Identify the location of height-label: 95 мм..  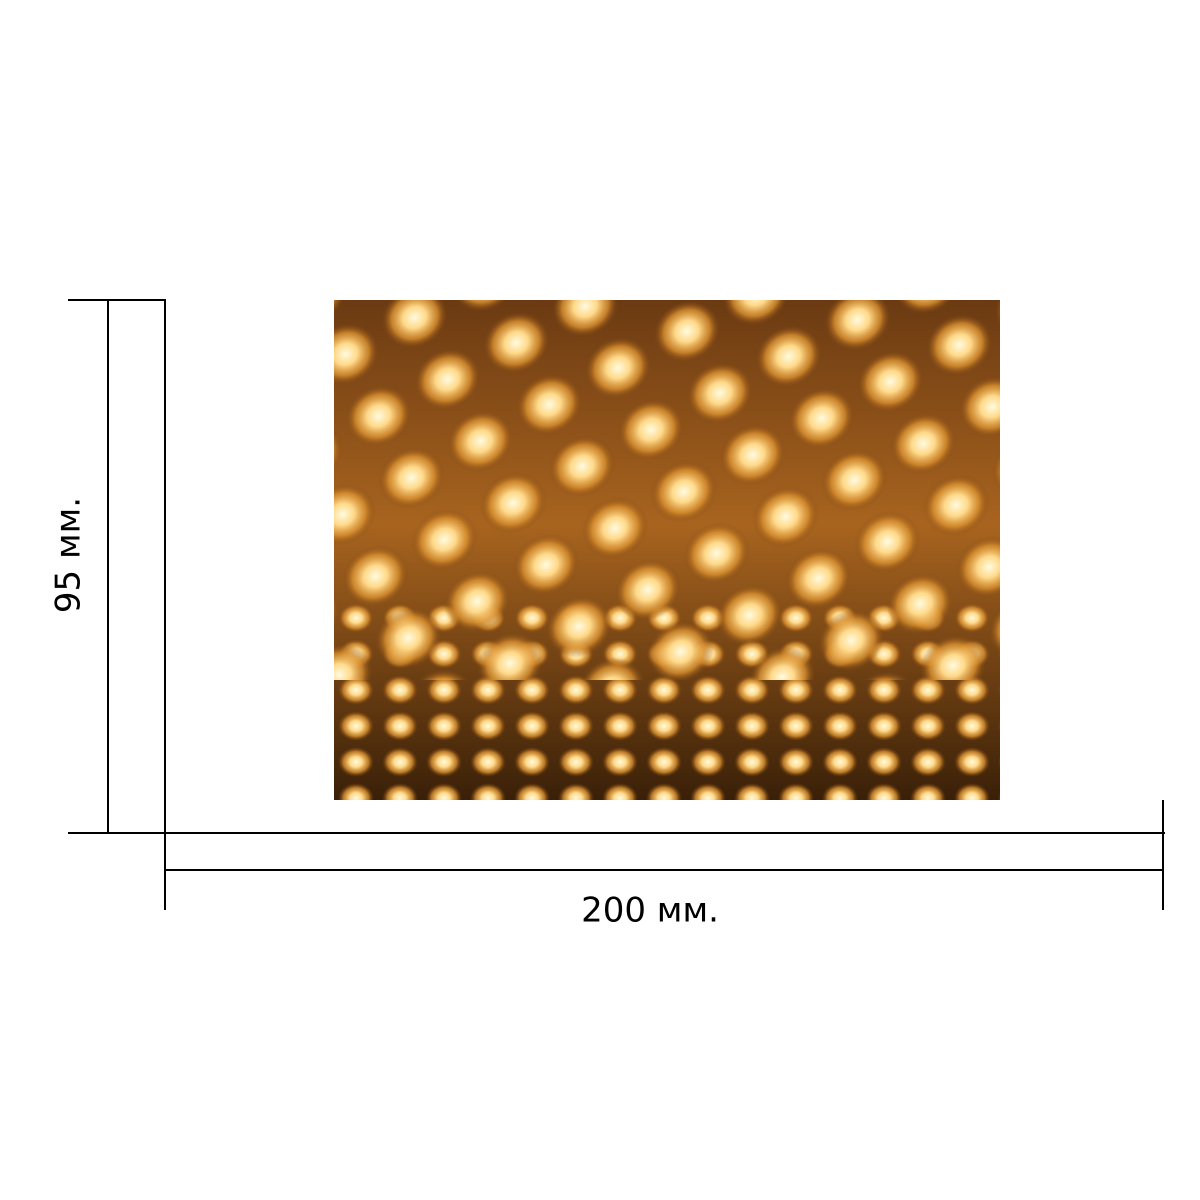
(69, 555).